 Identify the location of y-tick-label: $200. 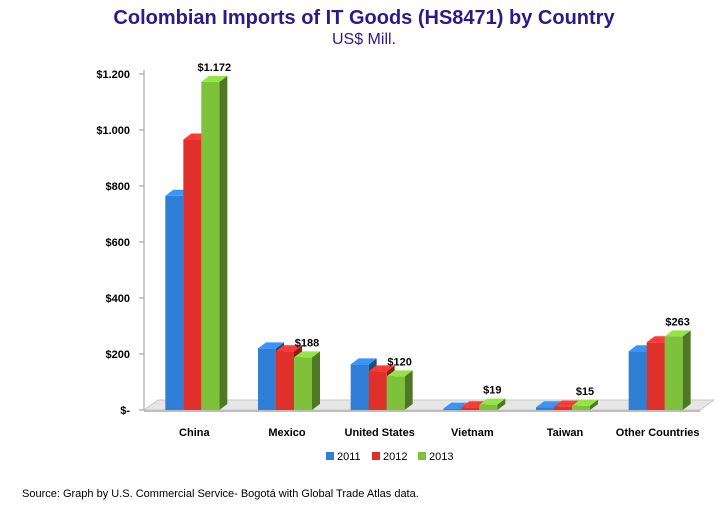
(118, 355).